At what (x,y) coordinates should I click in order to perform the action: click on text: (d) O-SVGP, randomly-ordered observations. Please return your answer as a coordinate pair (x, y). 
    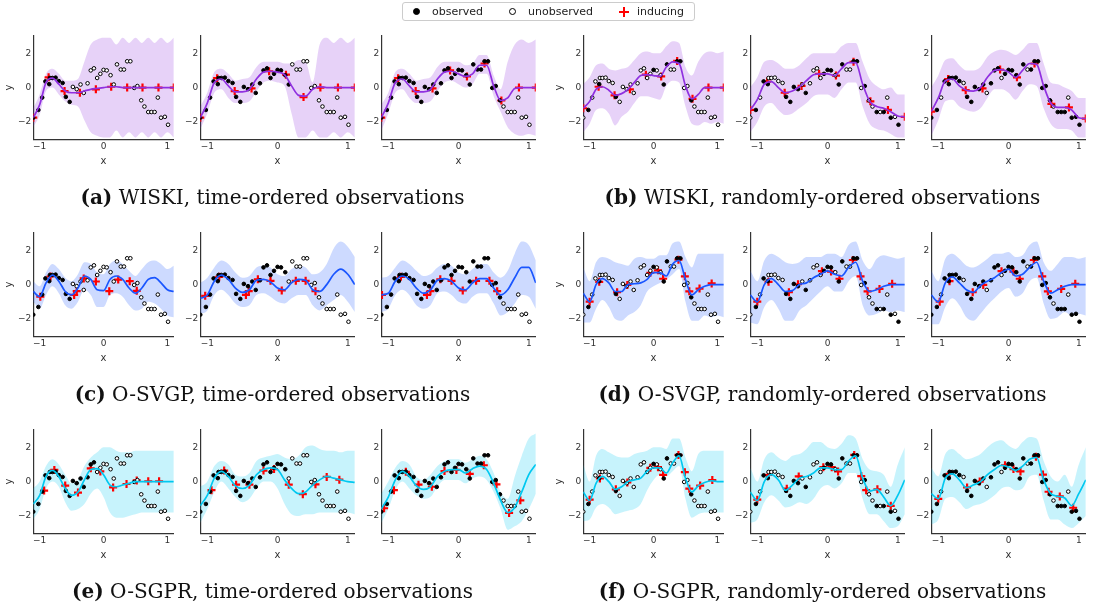
    Looking at the image, I should click on (822, 394).